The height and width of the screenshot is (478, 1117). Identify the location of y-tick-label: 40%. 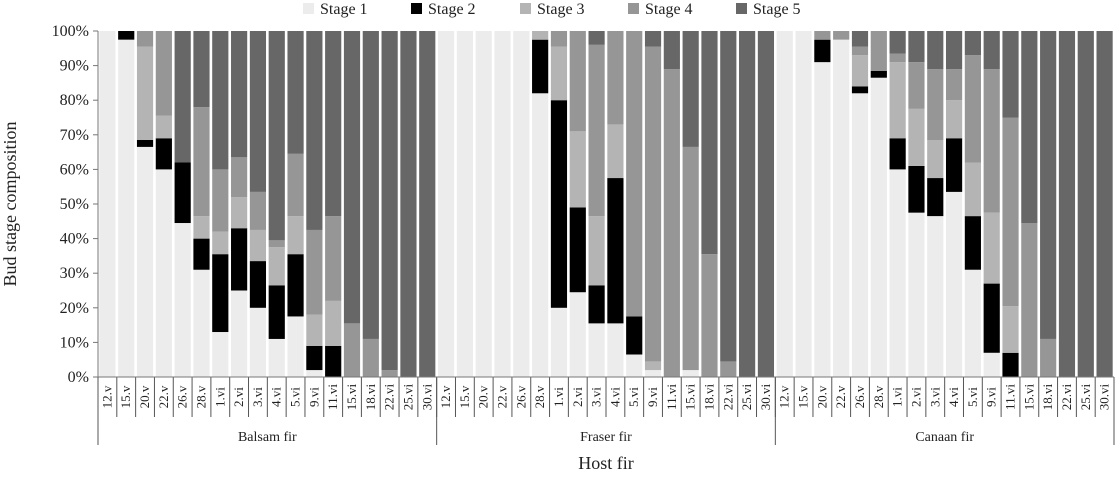
(74, 239).